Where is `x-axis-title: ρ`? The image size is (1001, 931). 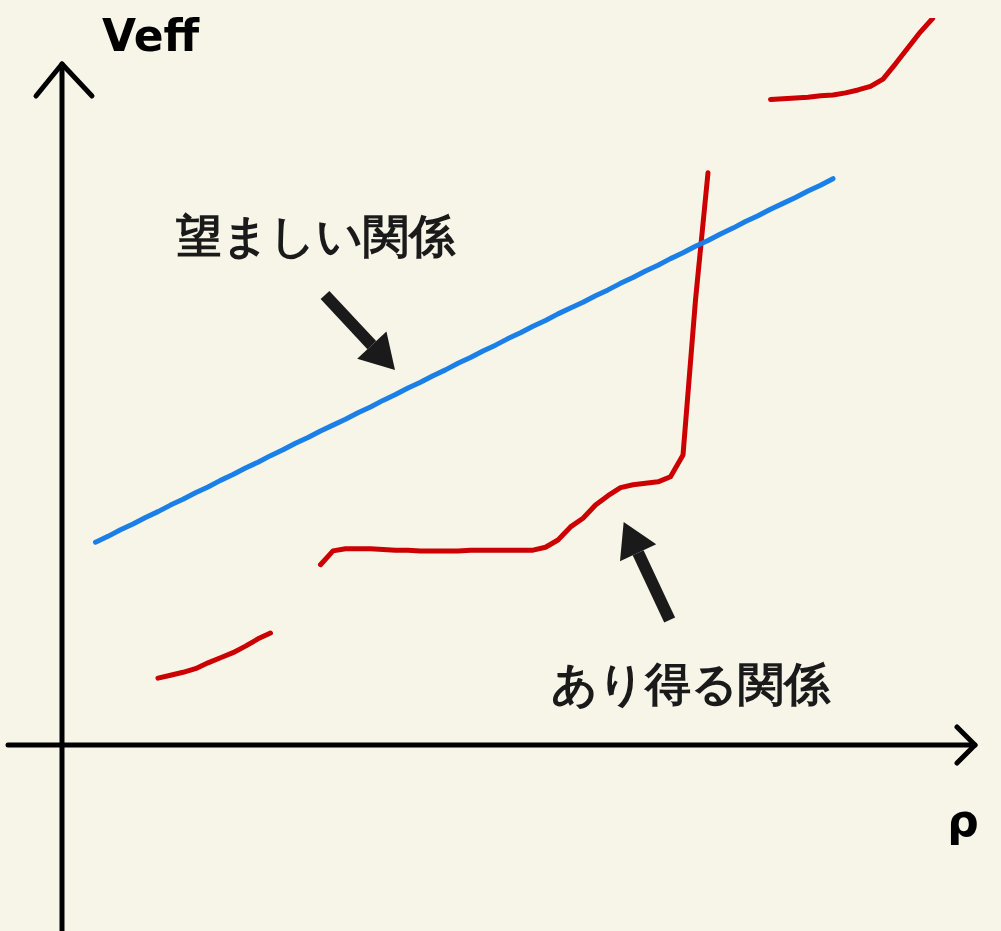 x-axis-title: ρ is located at coordinates (963, 821).